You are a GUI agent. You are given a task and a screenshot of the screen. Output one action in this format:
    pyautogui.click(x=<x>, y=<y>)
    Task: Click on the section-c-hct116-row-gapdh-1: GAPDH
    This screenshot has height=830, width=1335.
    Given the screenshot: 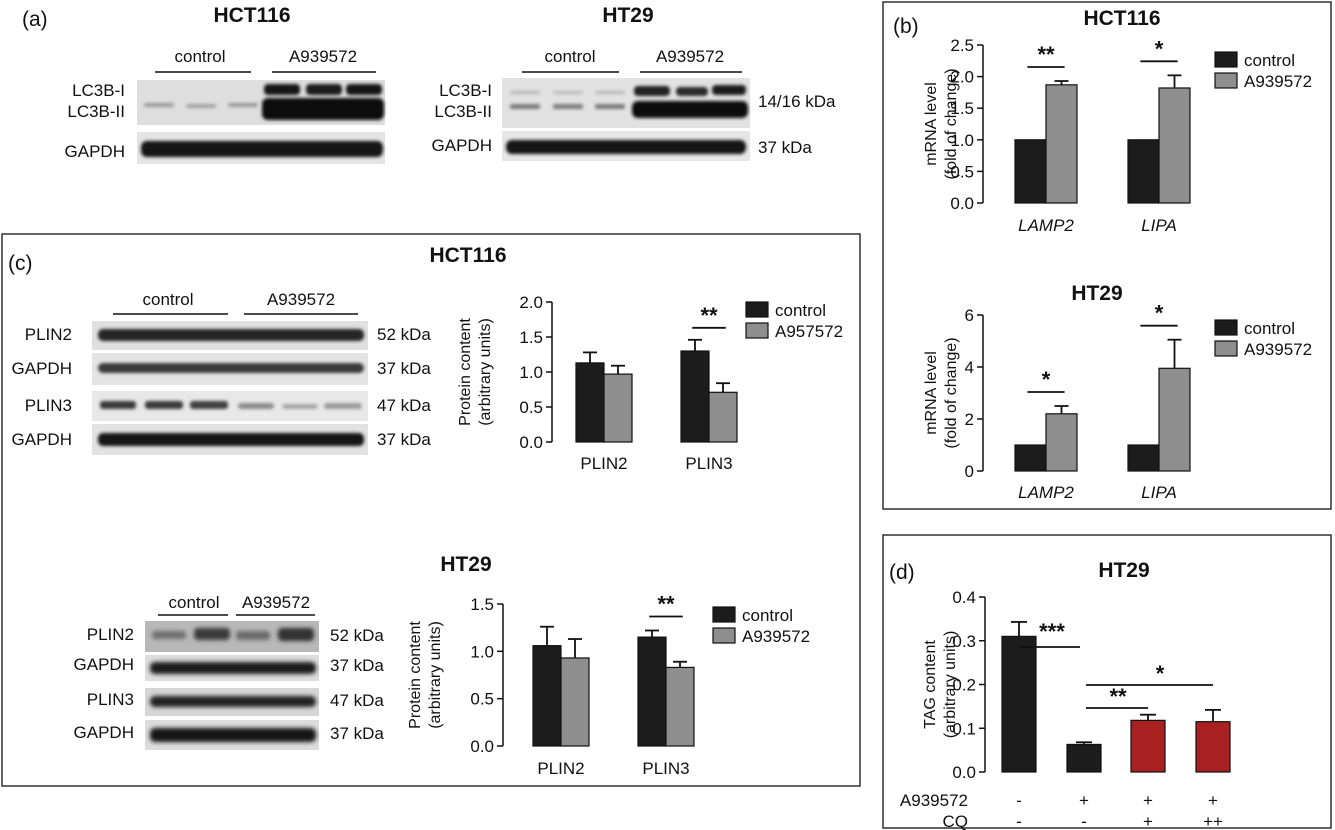 What is the action you would take?
    pyautogui.click(x=42, y=368)
    